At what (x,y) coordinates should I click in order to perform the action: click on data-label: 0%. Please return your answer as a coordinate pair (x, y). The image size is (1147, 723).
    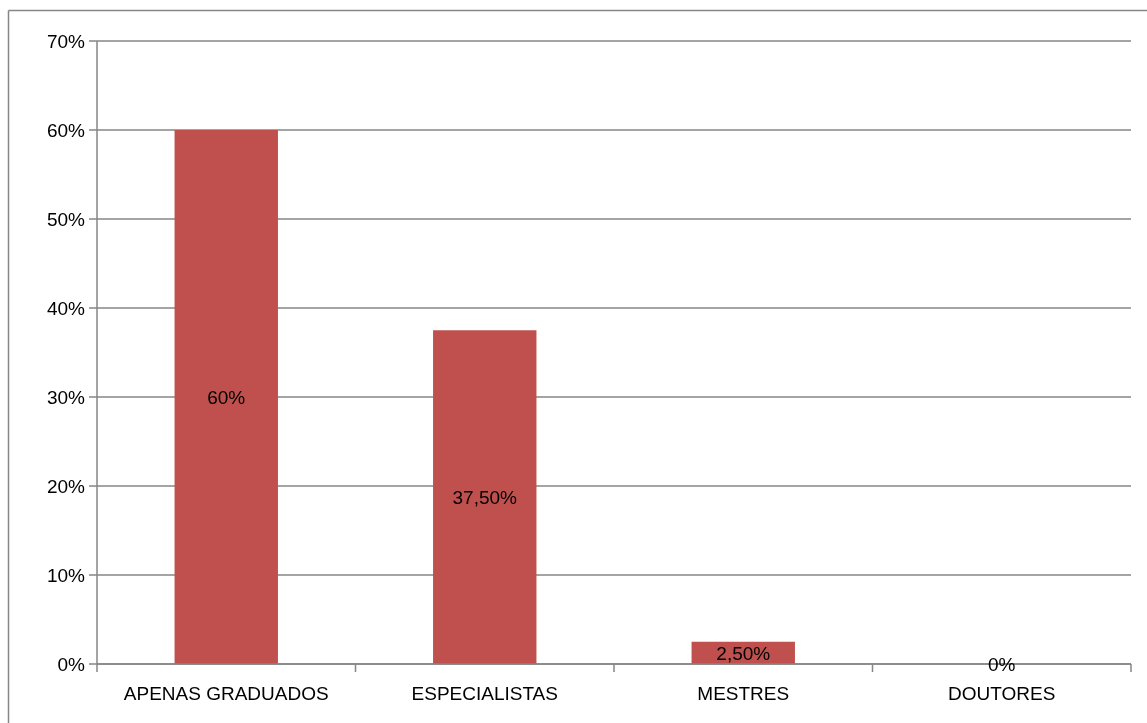
    Looking at the image, I should click on (1002, 664).